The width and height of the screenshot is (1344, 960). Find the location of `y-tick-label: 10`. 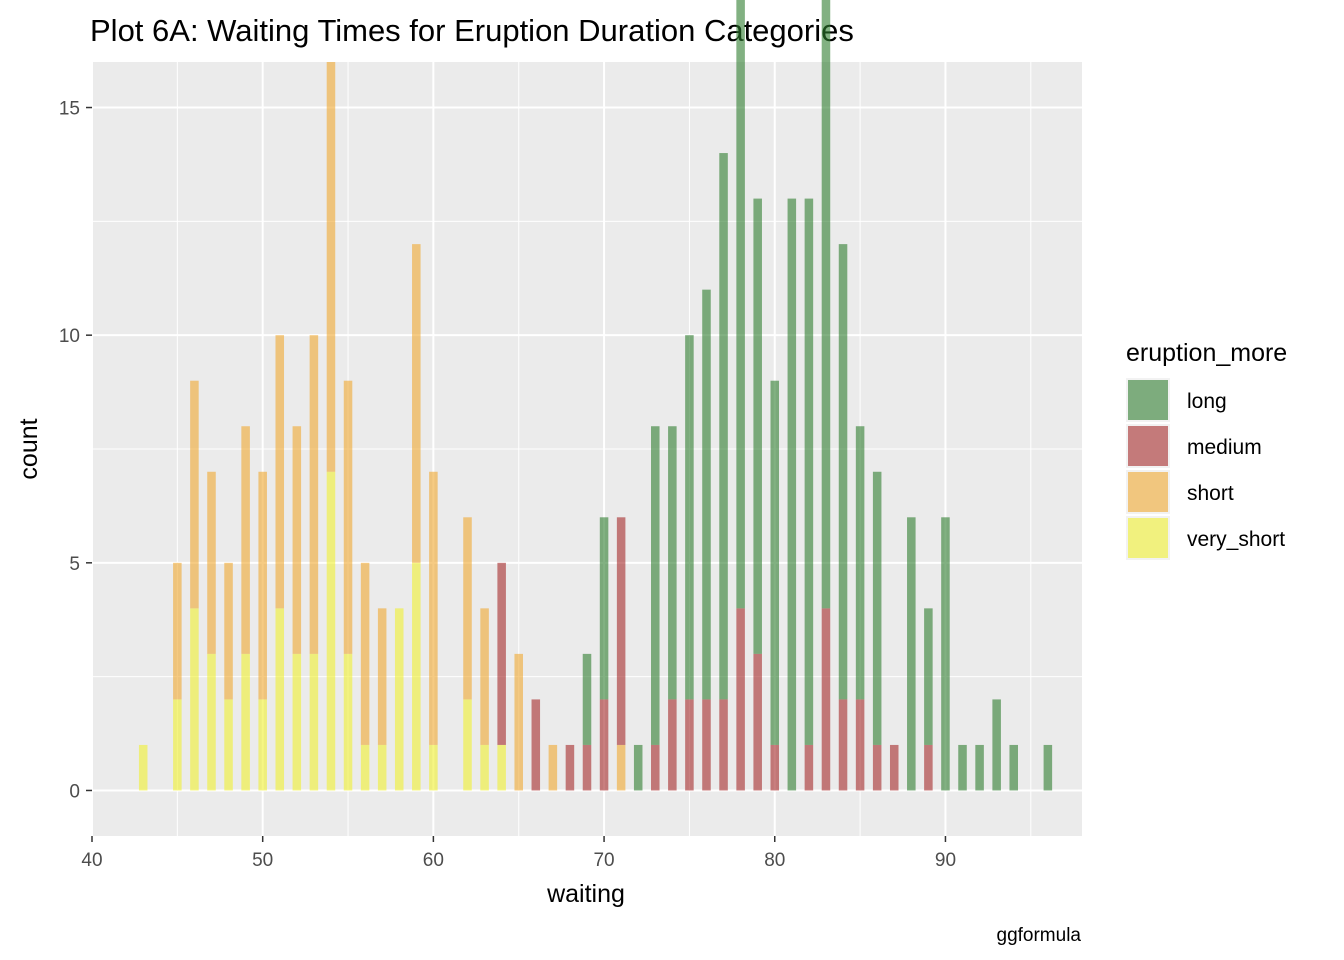

y-tick-label: 10 is located at coordinates (69, 336).